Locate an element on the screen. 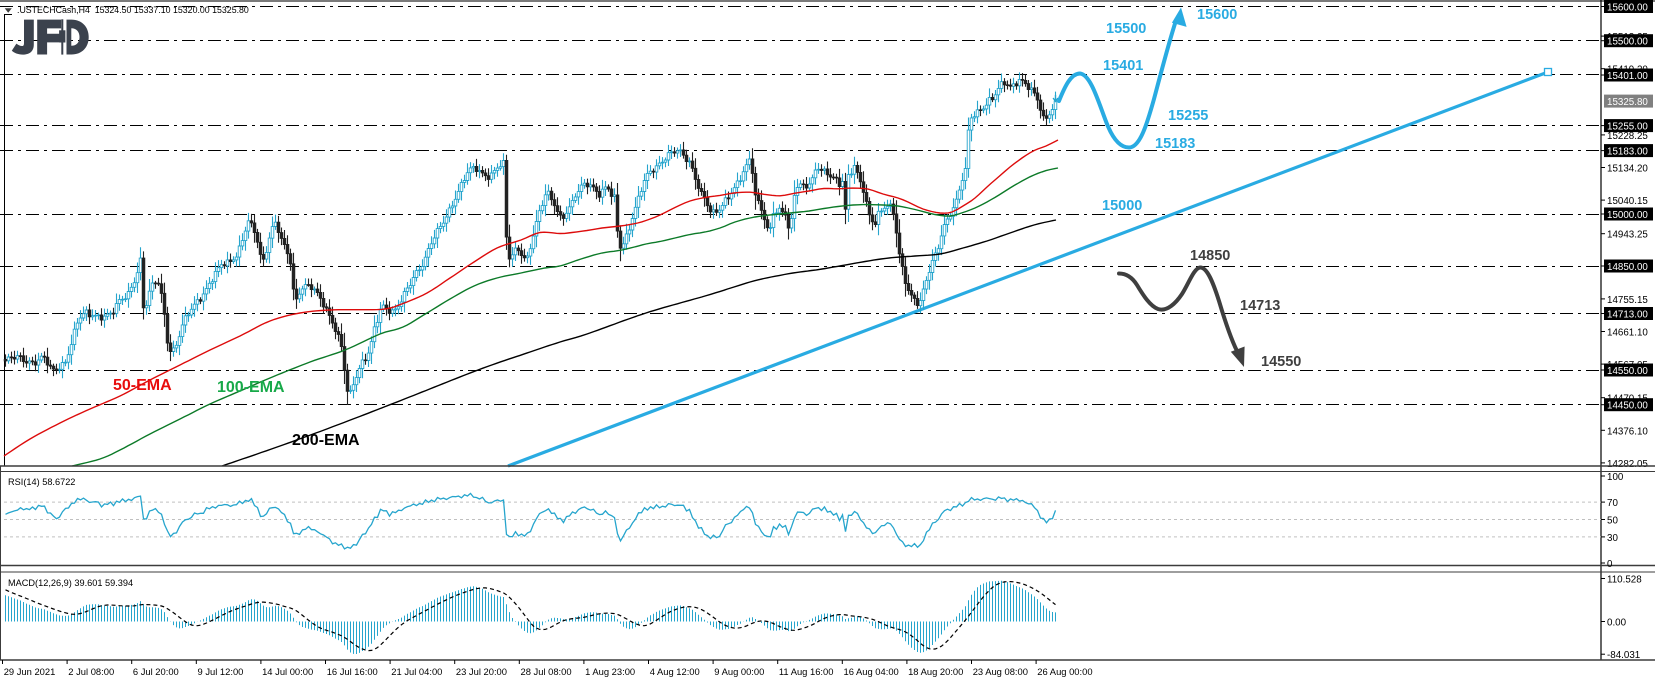  svg-text: 15000.00 is located at coordinates (1627, 215).